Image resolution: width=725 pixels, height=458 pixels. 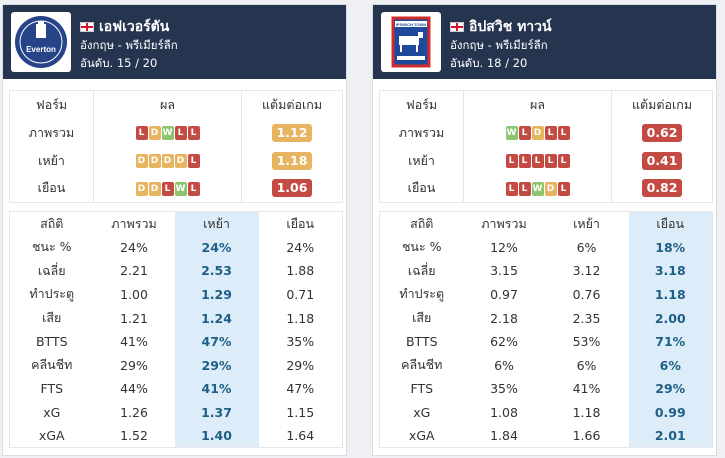 I want to click on stat-value: 1.15, so click(x=300, y=412).